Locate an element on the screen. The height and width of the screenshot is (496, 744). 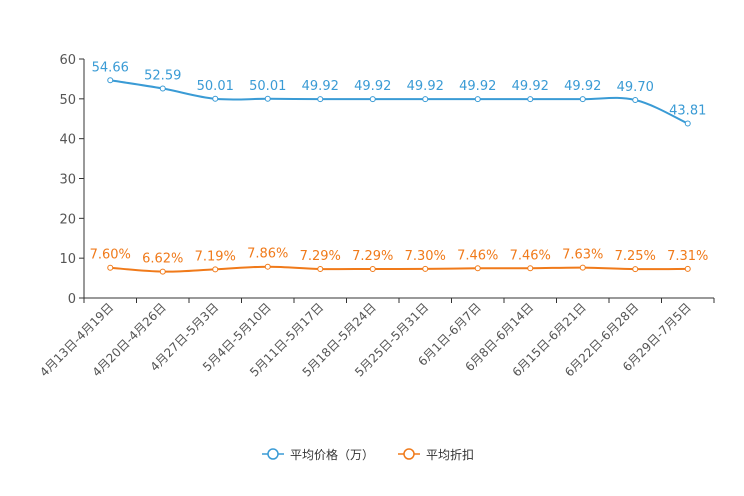
data-label: 7.60% is located at coordinates (110, 255).